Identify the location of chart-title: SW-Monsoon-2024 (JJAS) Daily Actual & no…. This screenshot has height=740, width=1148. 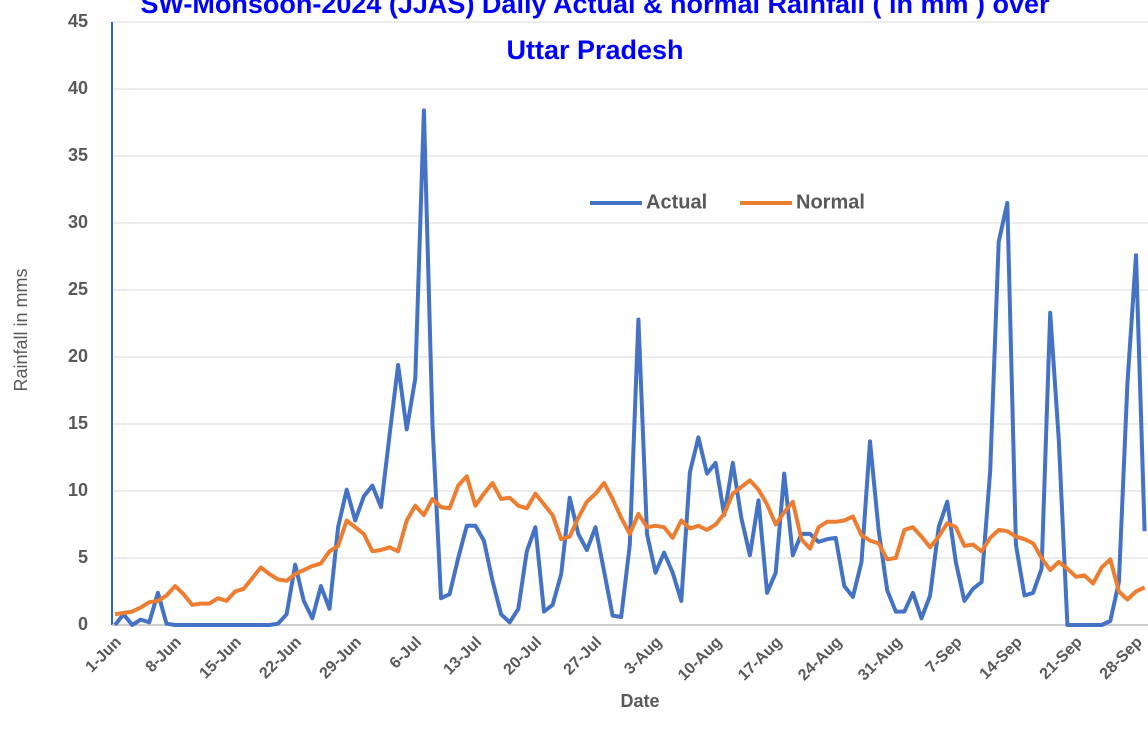
(595, 32).